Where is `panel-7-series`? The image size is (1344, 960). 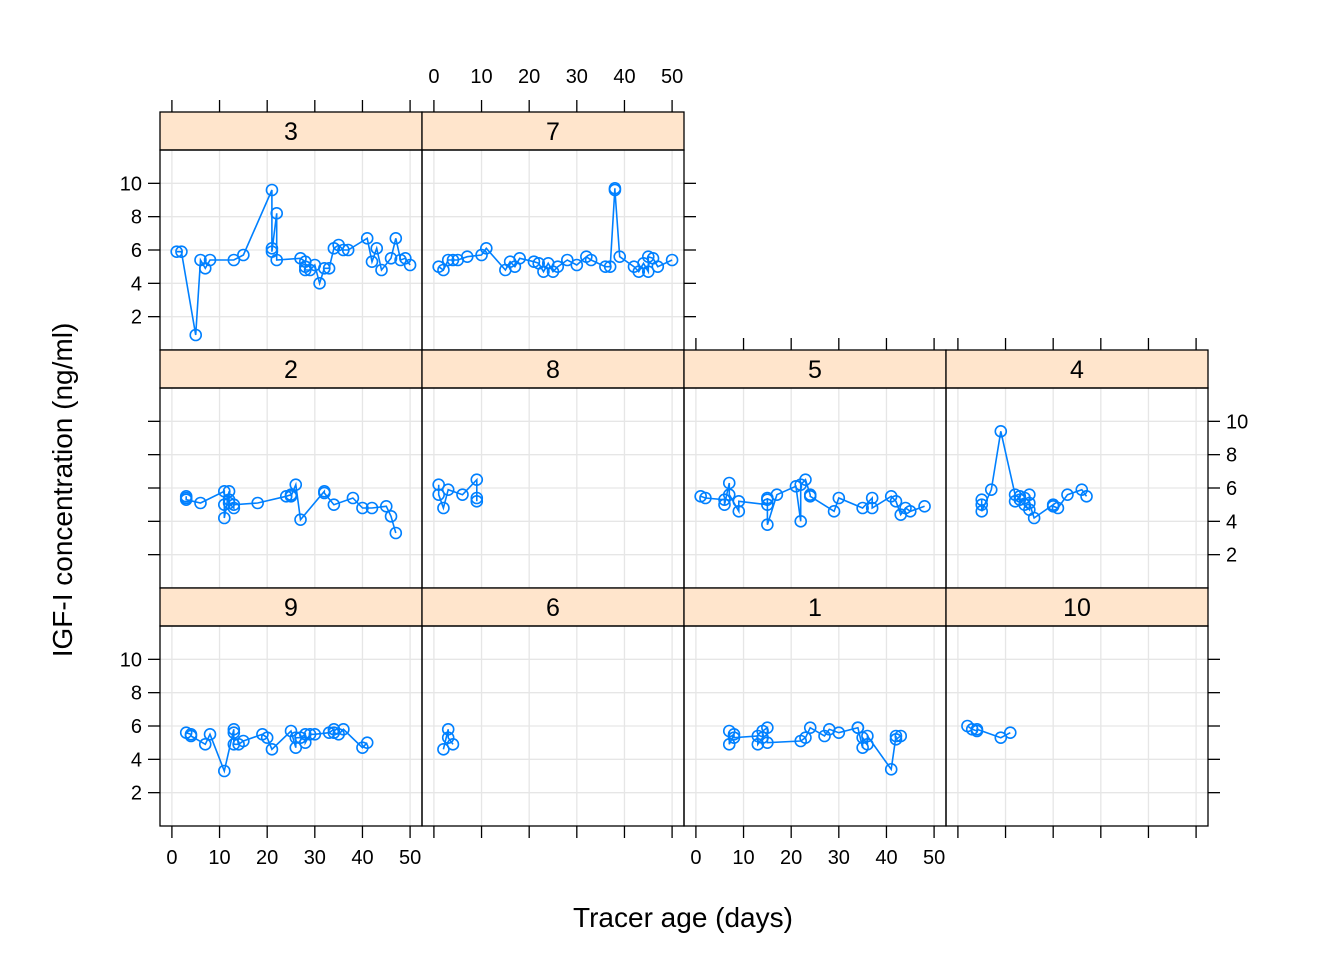
panel-7-series is located at coordinates (555, 230).